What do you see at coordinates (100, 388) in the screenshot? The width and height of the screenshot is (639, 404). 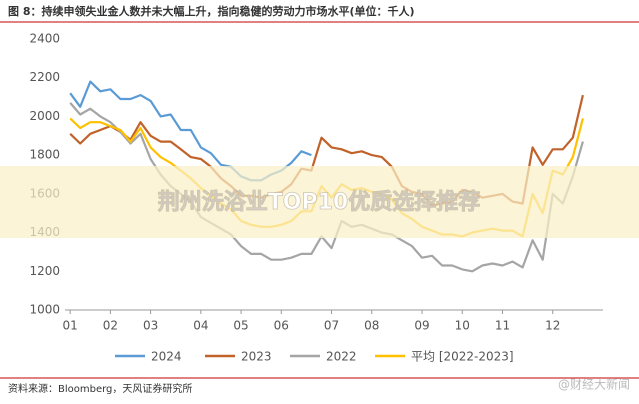 I see `source: 资料来源：Bloomberg，天风证券研究所` at bounding box center [100, 388].